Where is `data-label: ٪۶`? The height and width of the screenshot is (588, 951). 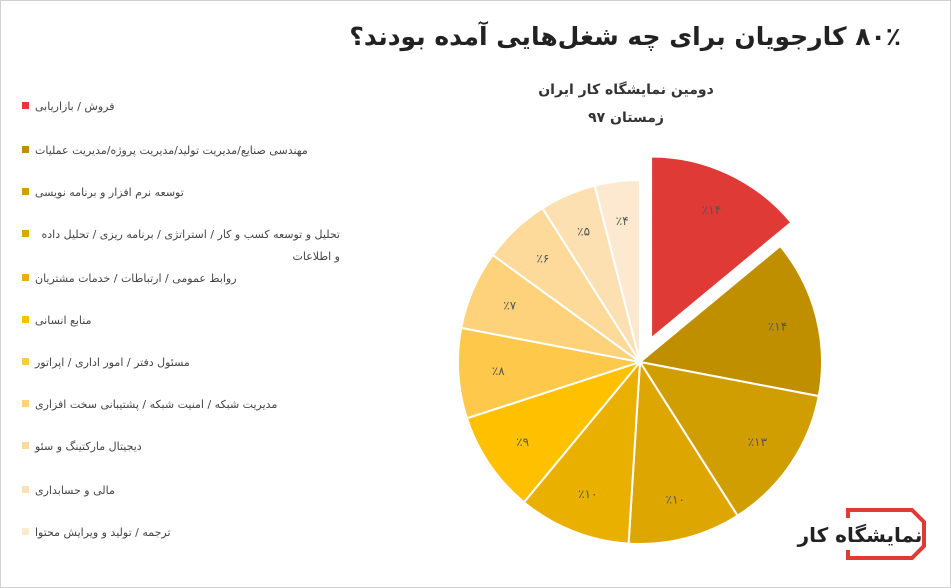
data-label: ٪۶ is located at coordinates (542, 259).